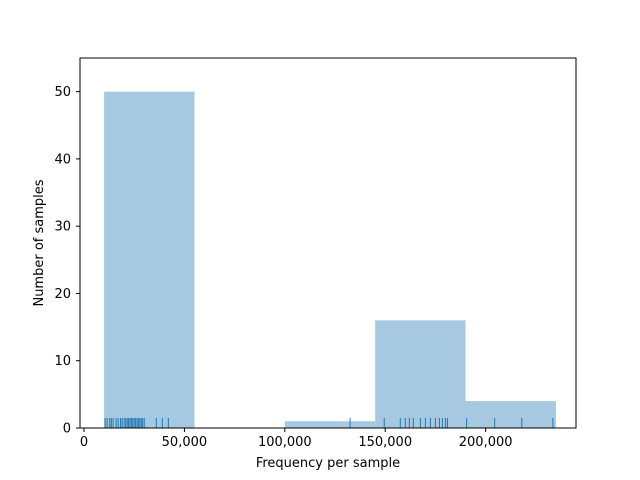  Describe the element at coordinates (62, 159) in the screenshot. I see `y-tick-label-4: 40` at that location.